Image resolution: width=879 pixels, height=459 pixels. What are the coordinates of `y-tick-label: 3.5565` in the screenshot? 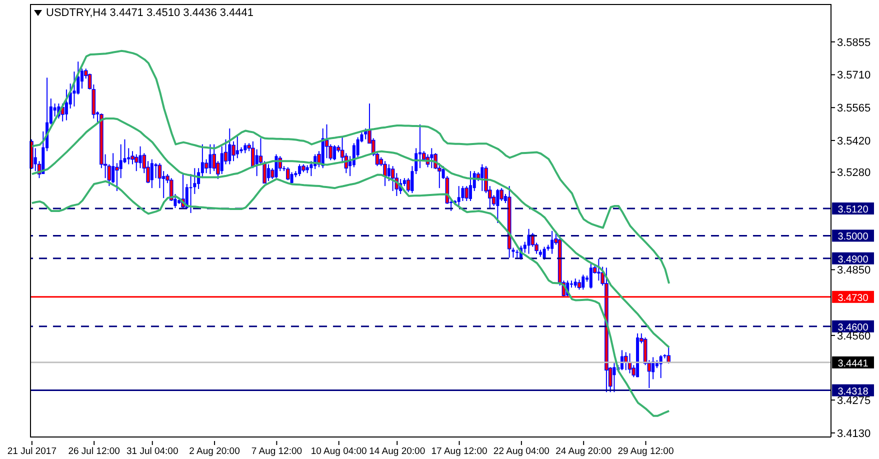 It's located at (854, 108).